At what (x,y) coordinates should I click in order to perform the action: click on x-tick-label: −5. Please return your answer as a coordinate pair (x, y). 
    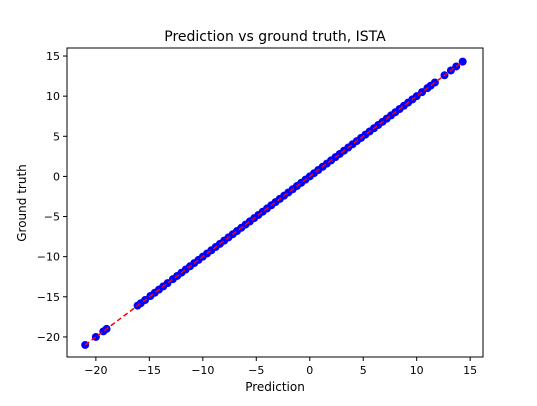
    Looking at the image, I should click on (256, 370).